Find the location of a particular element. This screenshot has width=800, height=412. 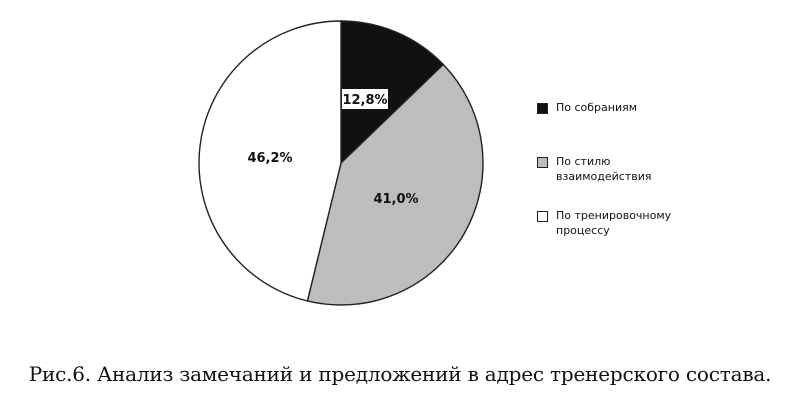

pie-slice-interaction-style is located at coordinates (395, 184).